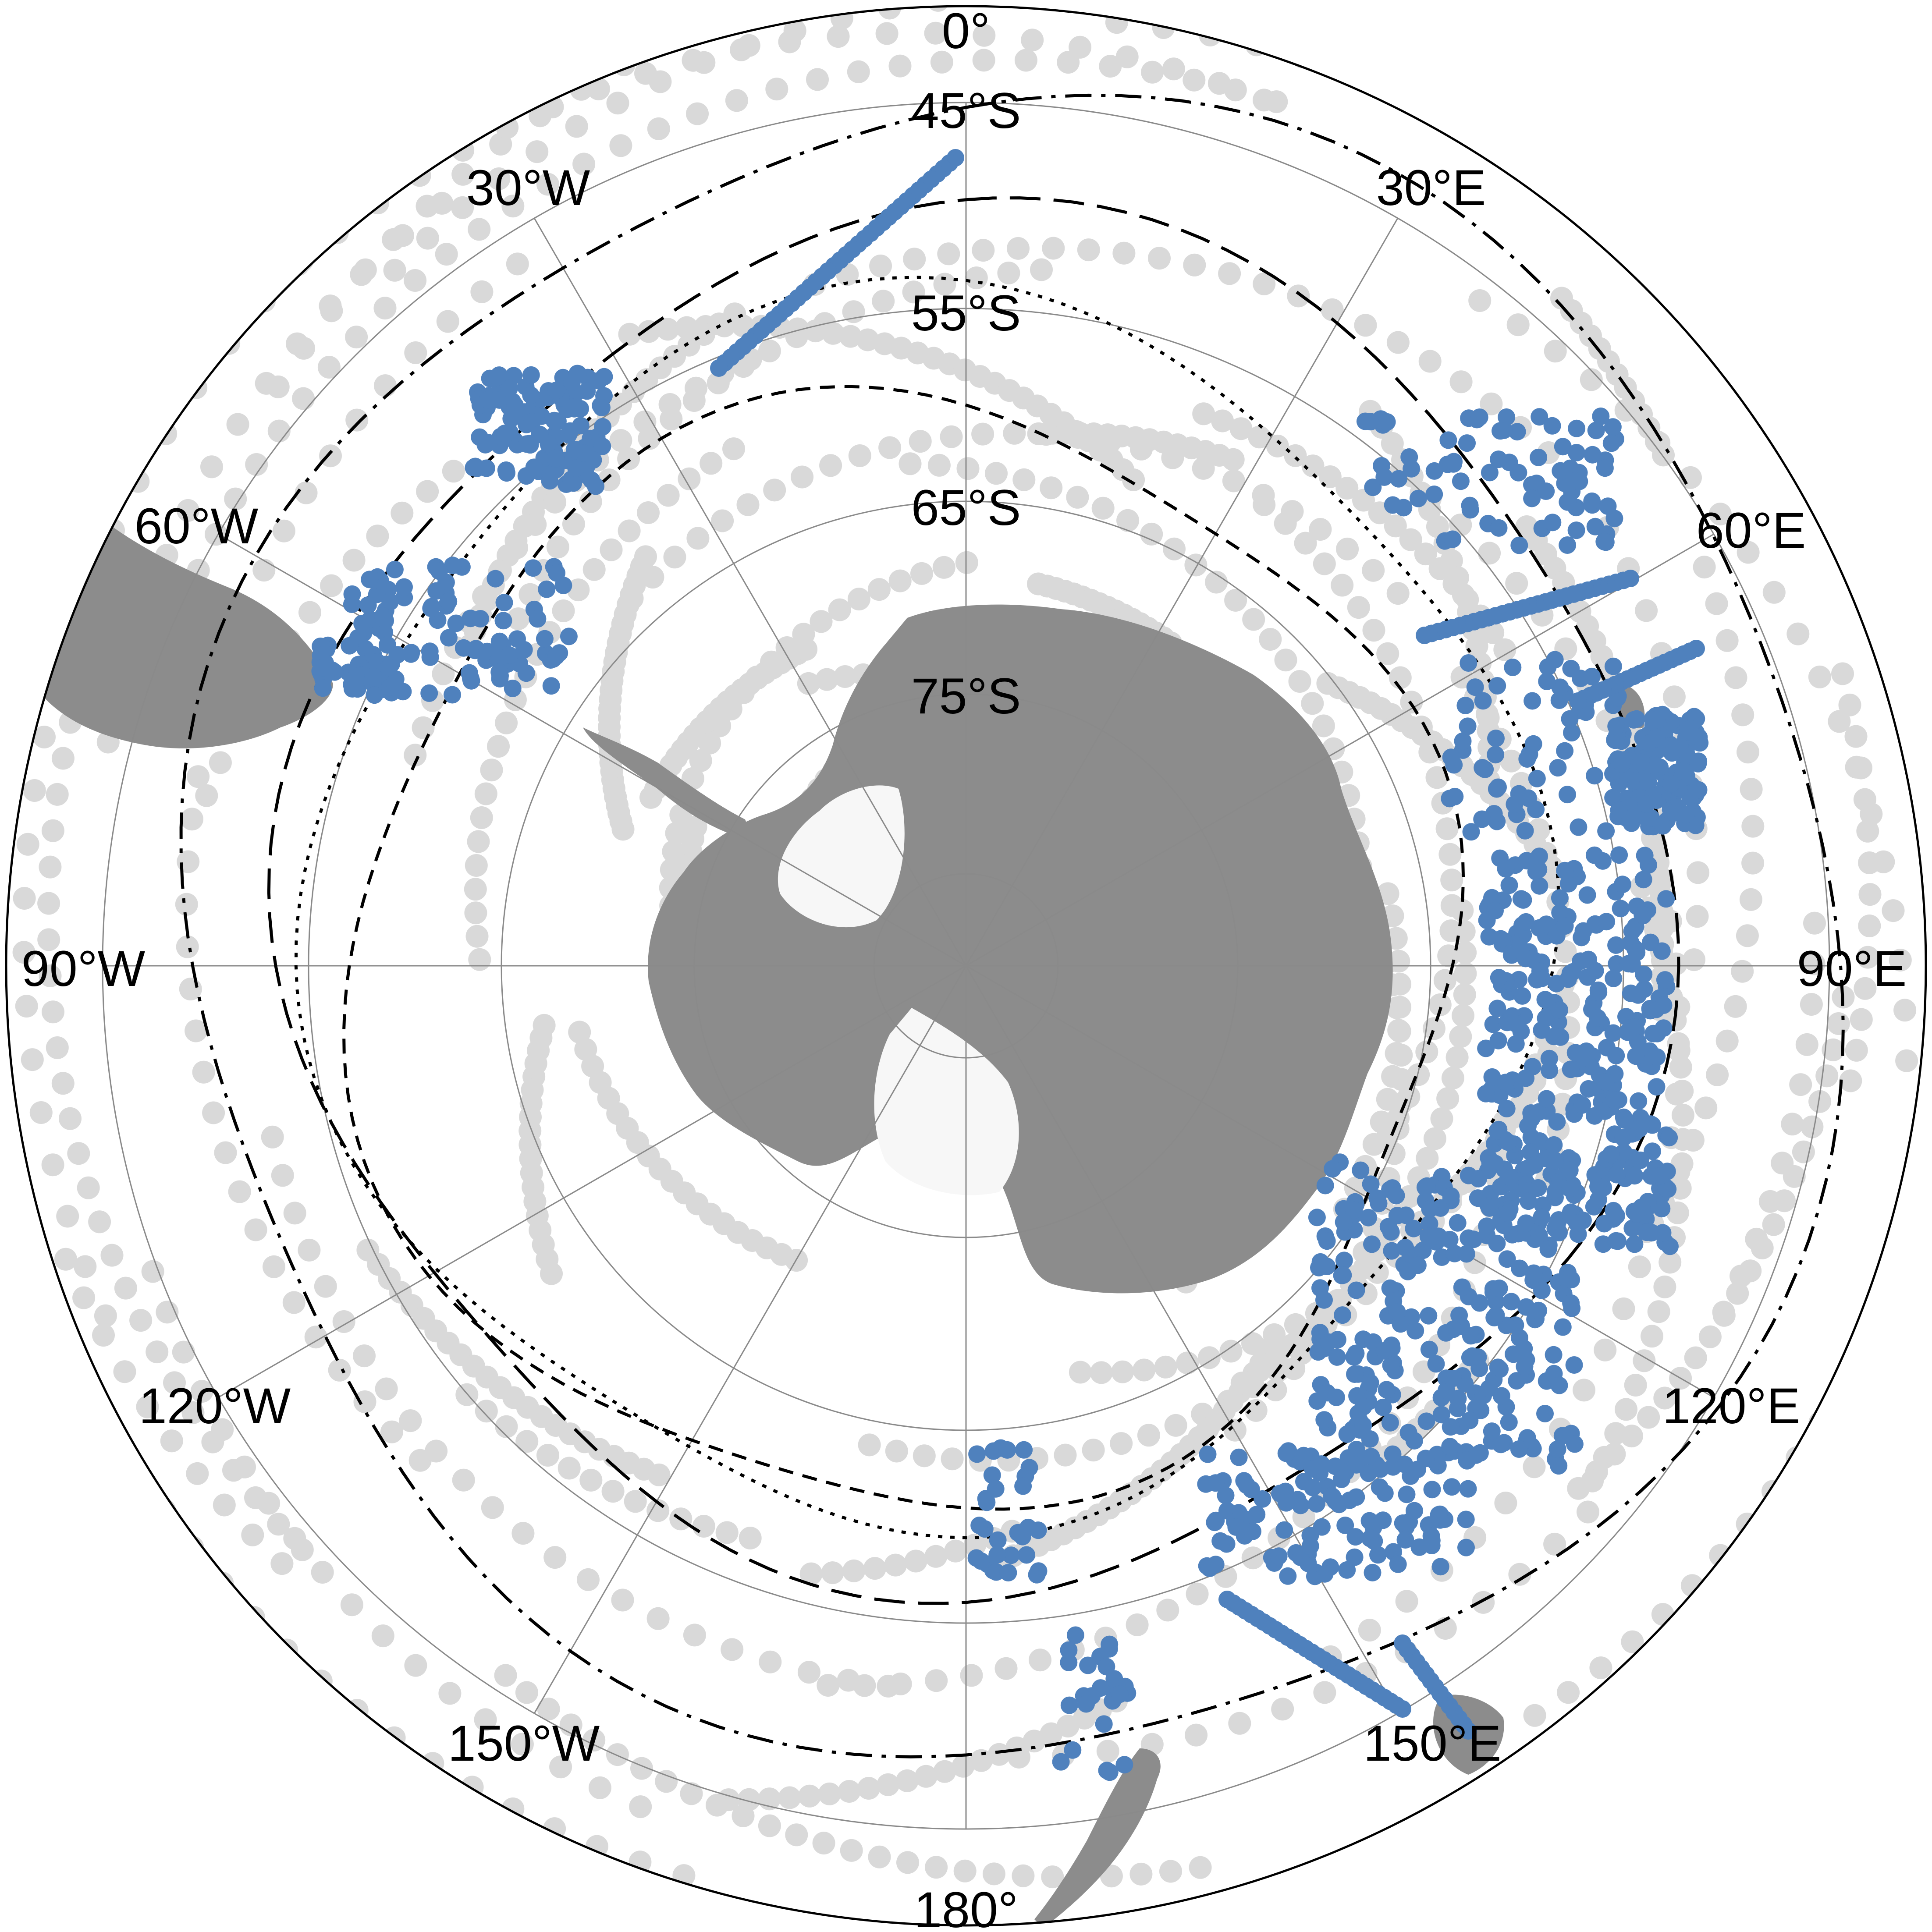 The height and width of the screenshot is (1932, 1932). I want to click on lat-label-55s: 55°S, so click(966, 313).